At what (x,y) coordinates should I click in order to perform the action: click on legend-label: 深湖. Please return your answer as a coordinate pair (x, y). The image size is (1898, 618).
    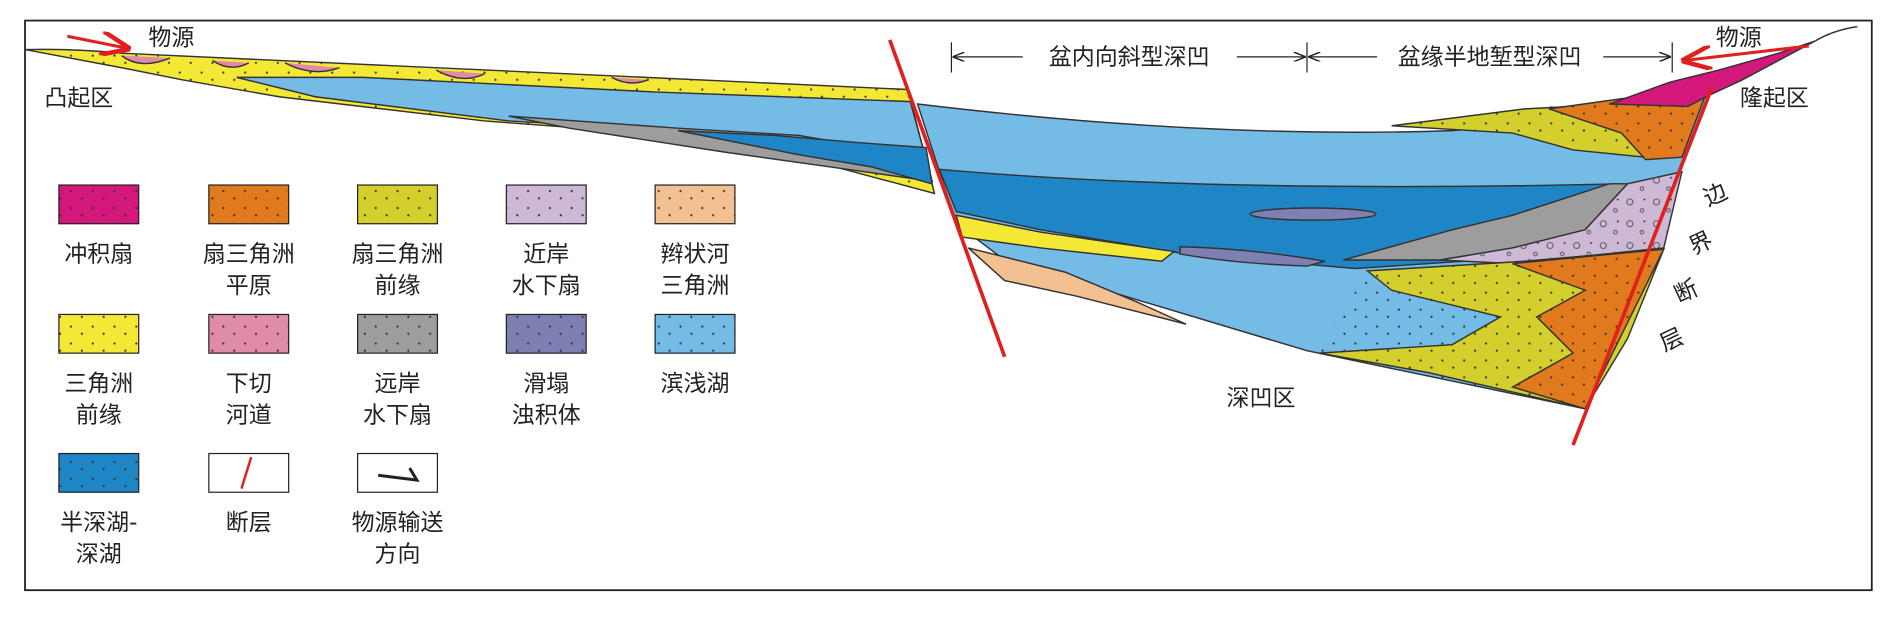
    Looking at the image, I should click on (99, 555).